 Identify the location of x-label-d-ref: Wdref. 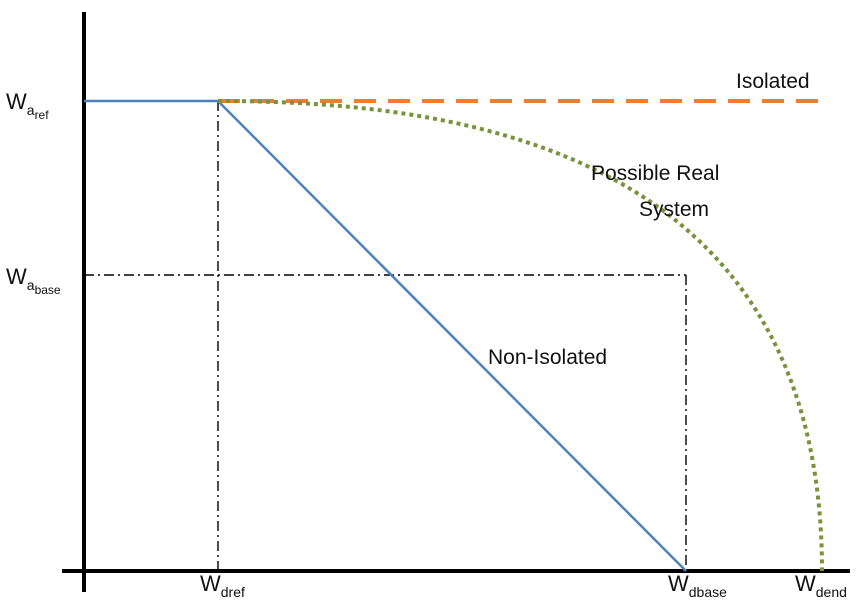
(222, 585).